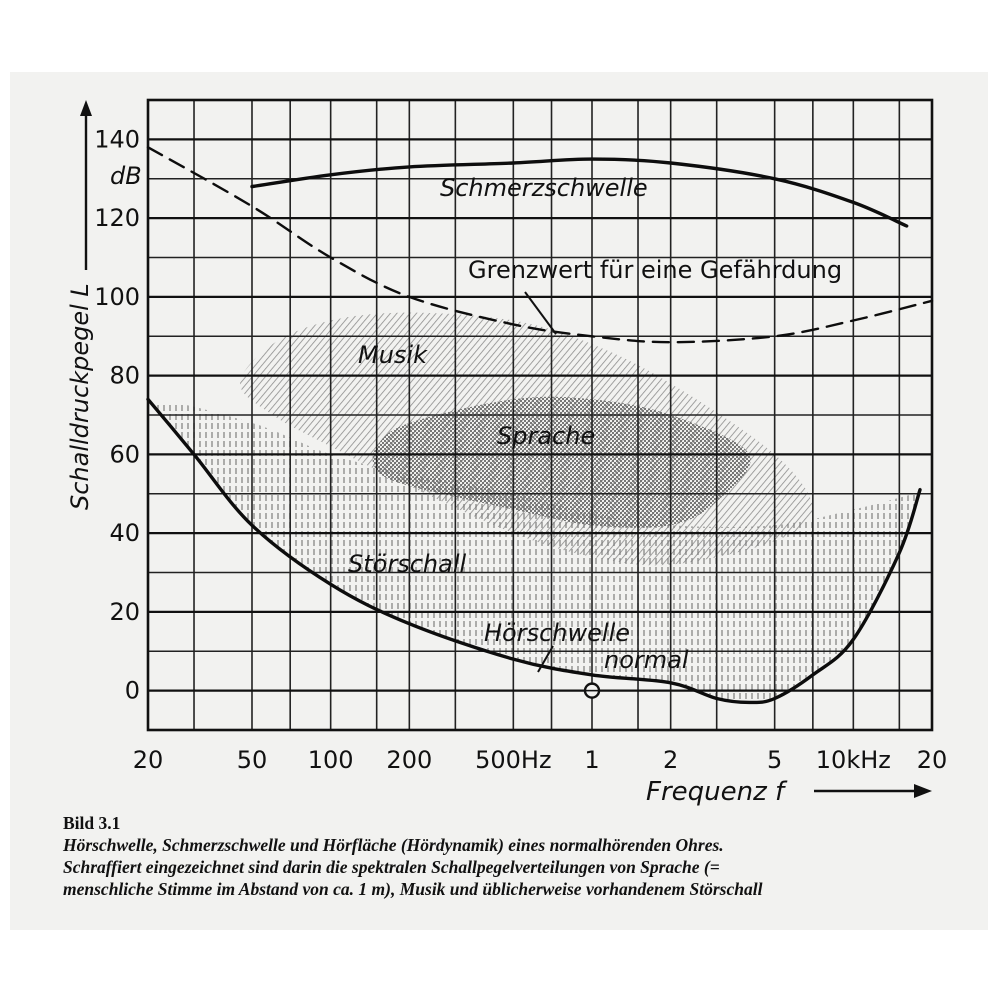 The height and width of the screenshot is (1000, 1000). Describe the element at coordinates (409, 760) in the screenshot. I see `x-tick-label-3: 200` at that location.